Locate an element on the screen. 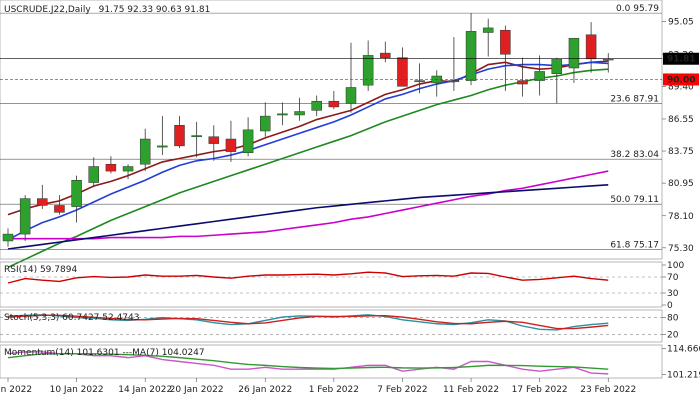 The image size is (700, 400). price-labels: 91.81 90.00 is located at coordinates (349, 69).